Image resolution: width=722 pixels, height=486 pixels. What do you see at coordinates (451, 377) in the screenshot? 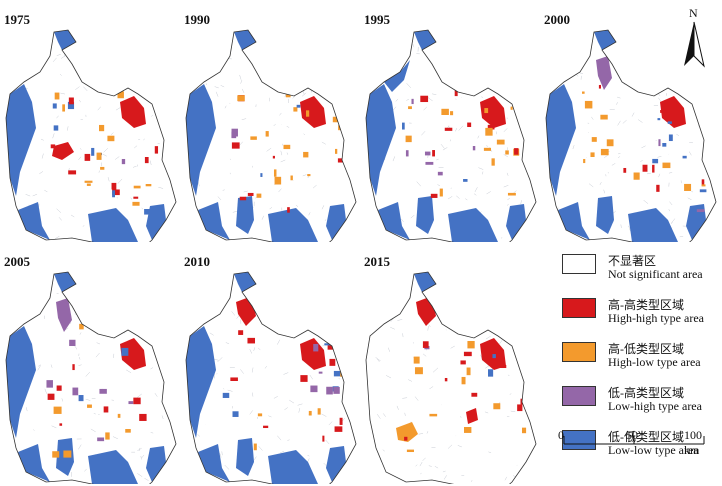
I see `region-boundary` at bounding box center [451, 377].